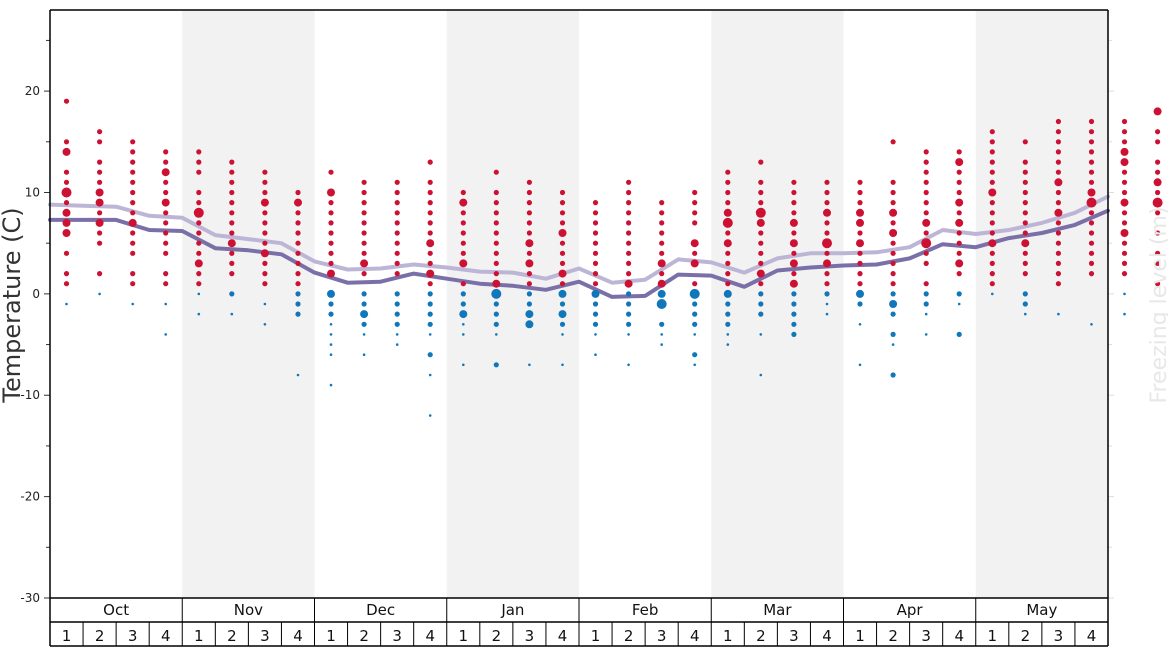 This screenshot has width=1168, height=648. What do you see at coordinates (30, 497) in the screenshot?
I see `y-tick-label: -20` at bounding box center [30, 497].